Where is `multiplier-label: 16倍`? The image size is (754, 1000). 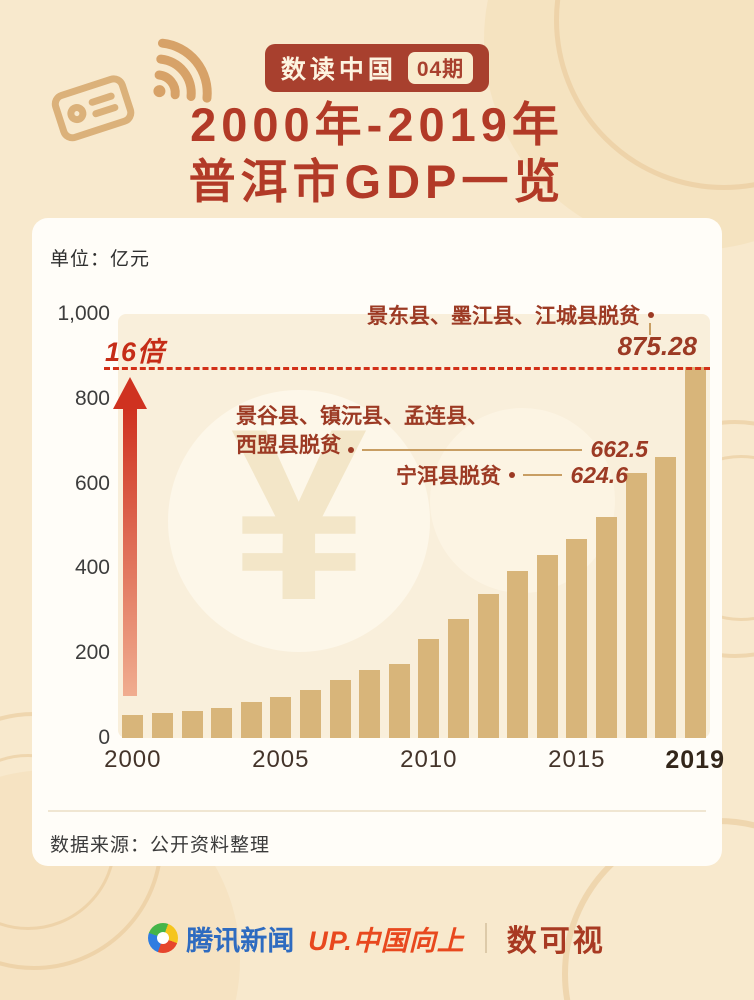 multiplier-label: 16倍 is located at coordinates (135, 352).